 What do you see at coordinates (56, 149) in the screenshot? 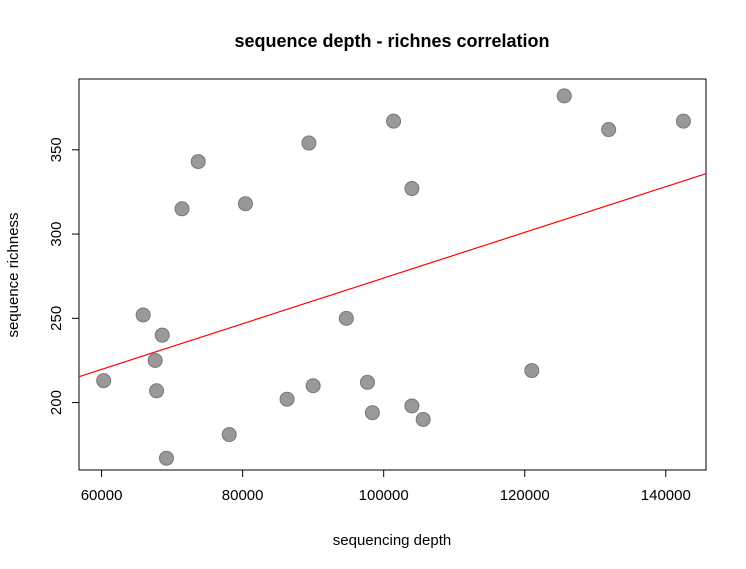
I see `y-tick-label: 350` at bounding box center [56, 149].